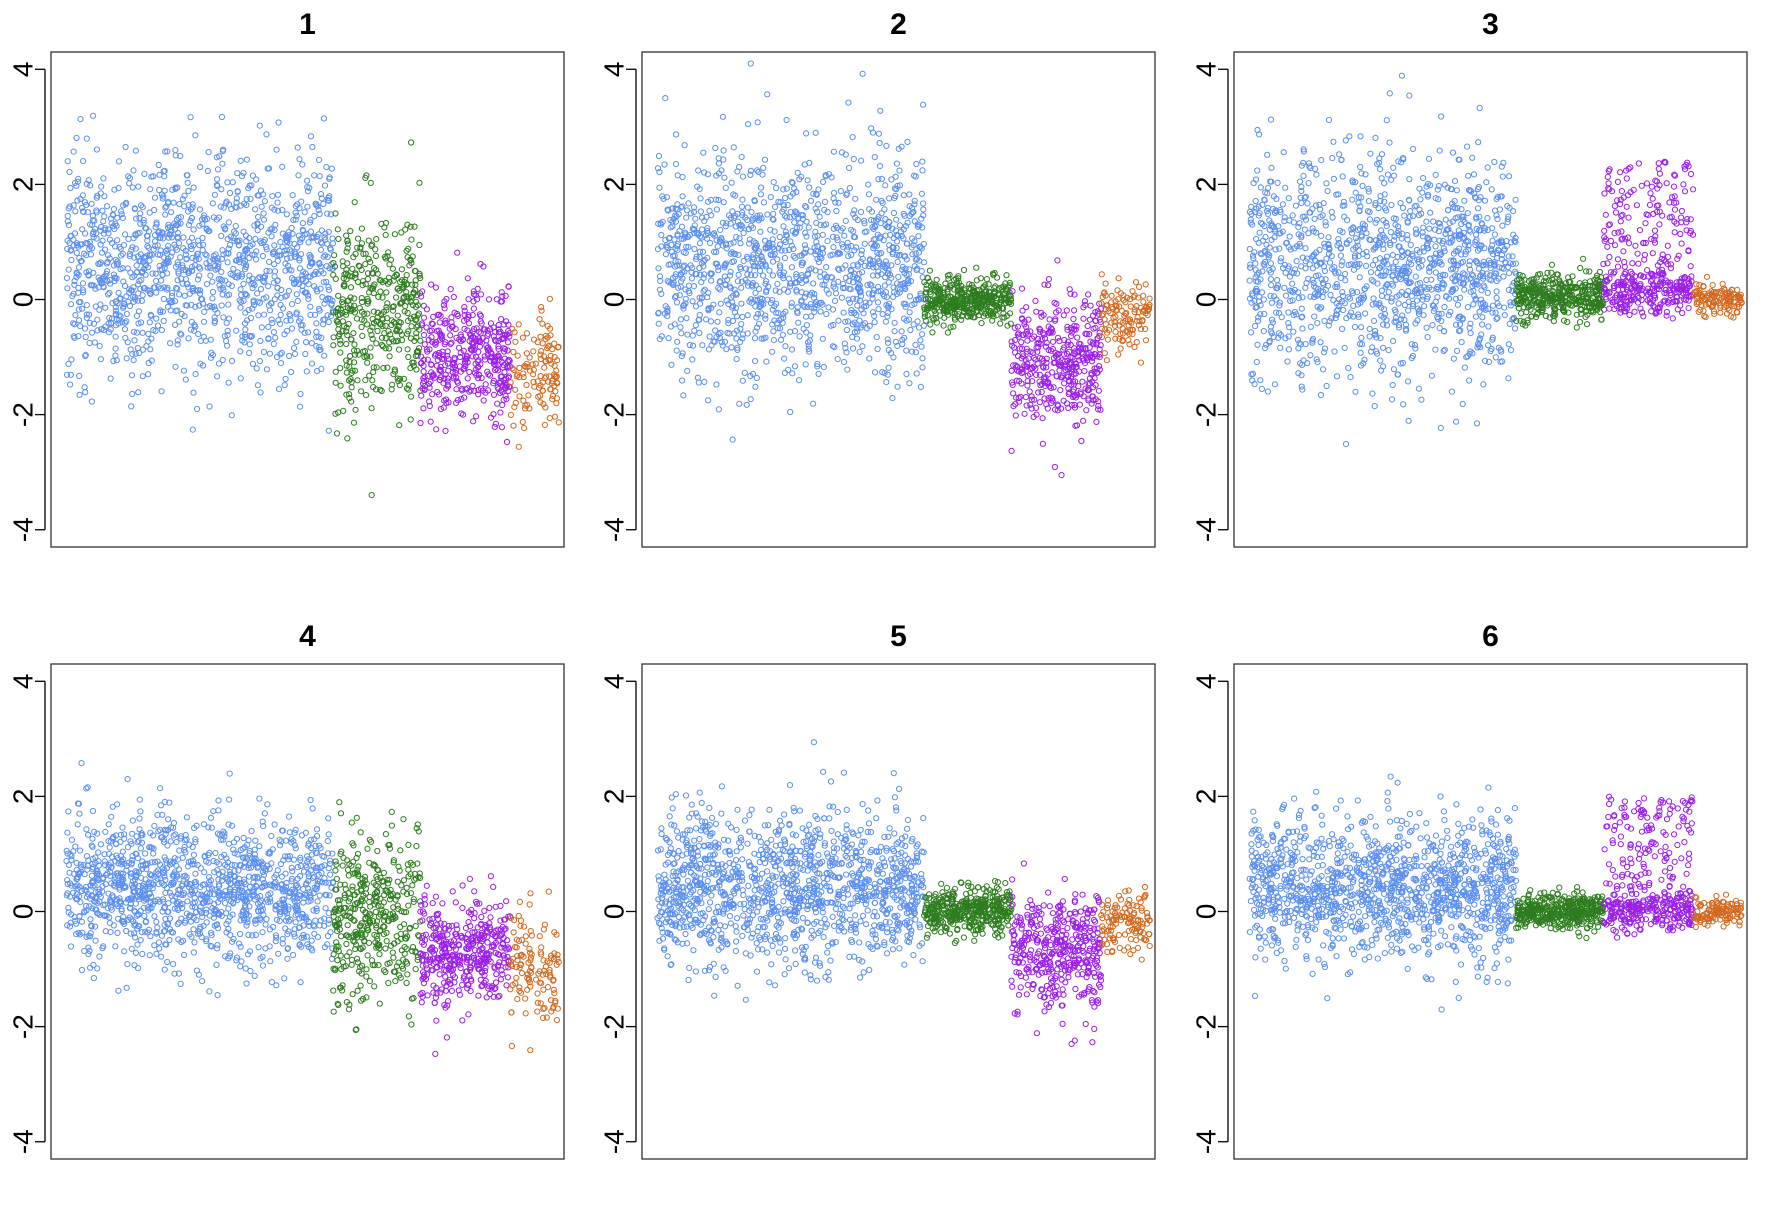 The height and width of the screenshot is (1219, 1765). Describe the element at coordinates (614, 185) in the screenshot. I see `y-tick-label: 2` at that location.